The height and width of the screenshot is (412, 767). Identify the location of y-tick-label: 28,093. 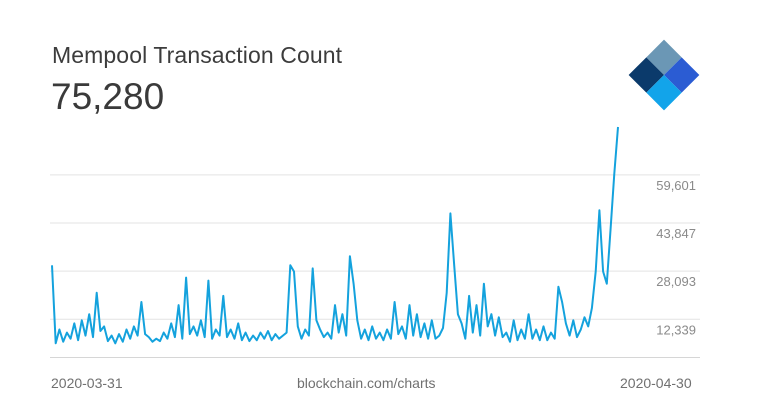
(676, 281).